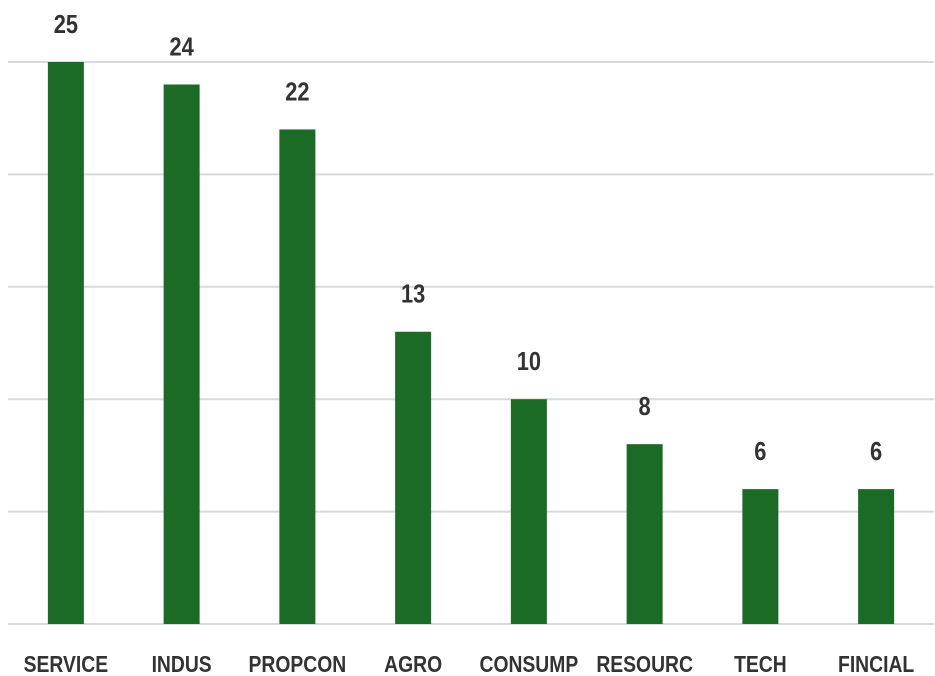 The height and width of the screenshot is (676, 935). Describe the element at coordinates (66, 24) in the screenshot. I see `data-label: 25` at that location.